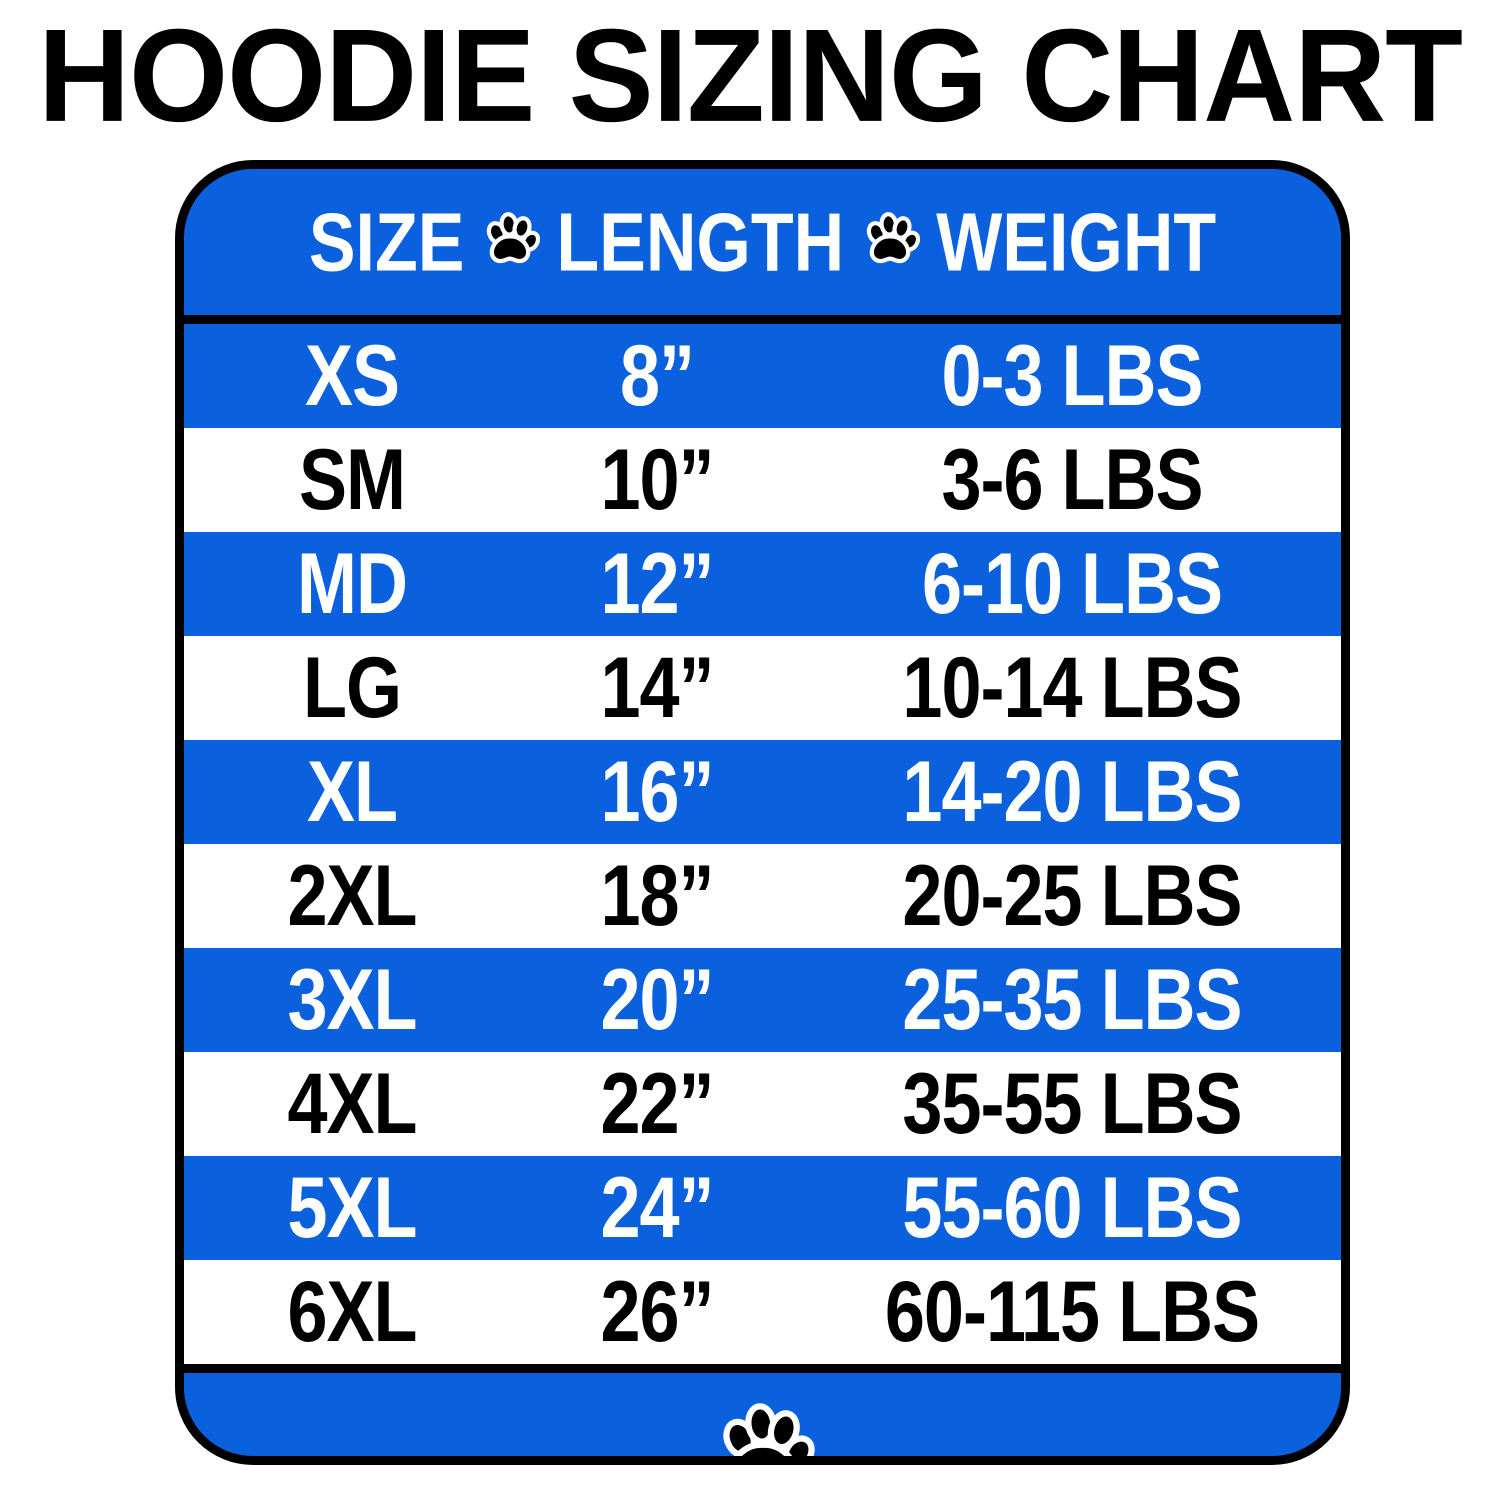  Describe the element at coordinates (762, 792) in the screenshot. I see `table-row: XL 16” 14-20 LBS` at that location.